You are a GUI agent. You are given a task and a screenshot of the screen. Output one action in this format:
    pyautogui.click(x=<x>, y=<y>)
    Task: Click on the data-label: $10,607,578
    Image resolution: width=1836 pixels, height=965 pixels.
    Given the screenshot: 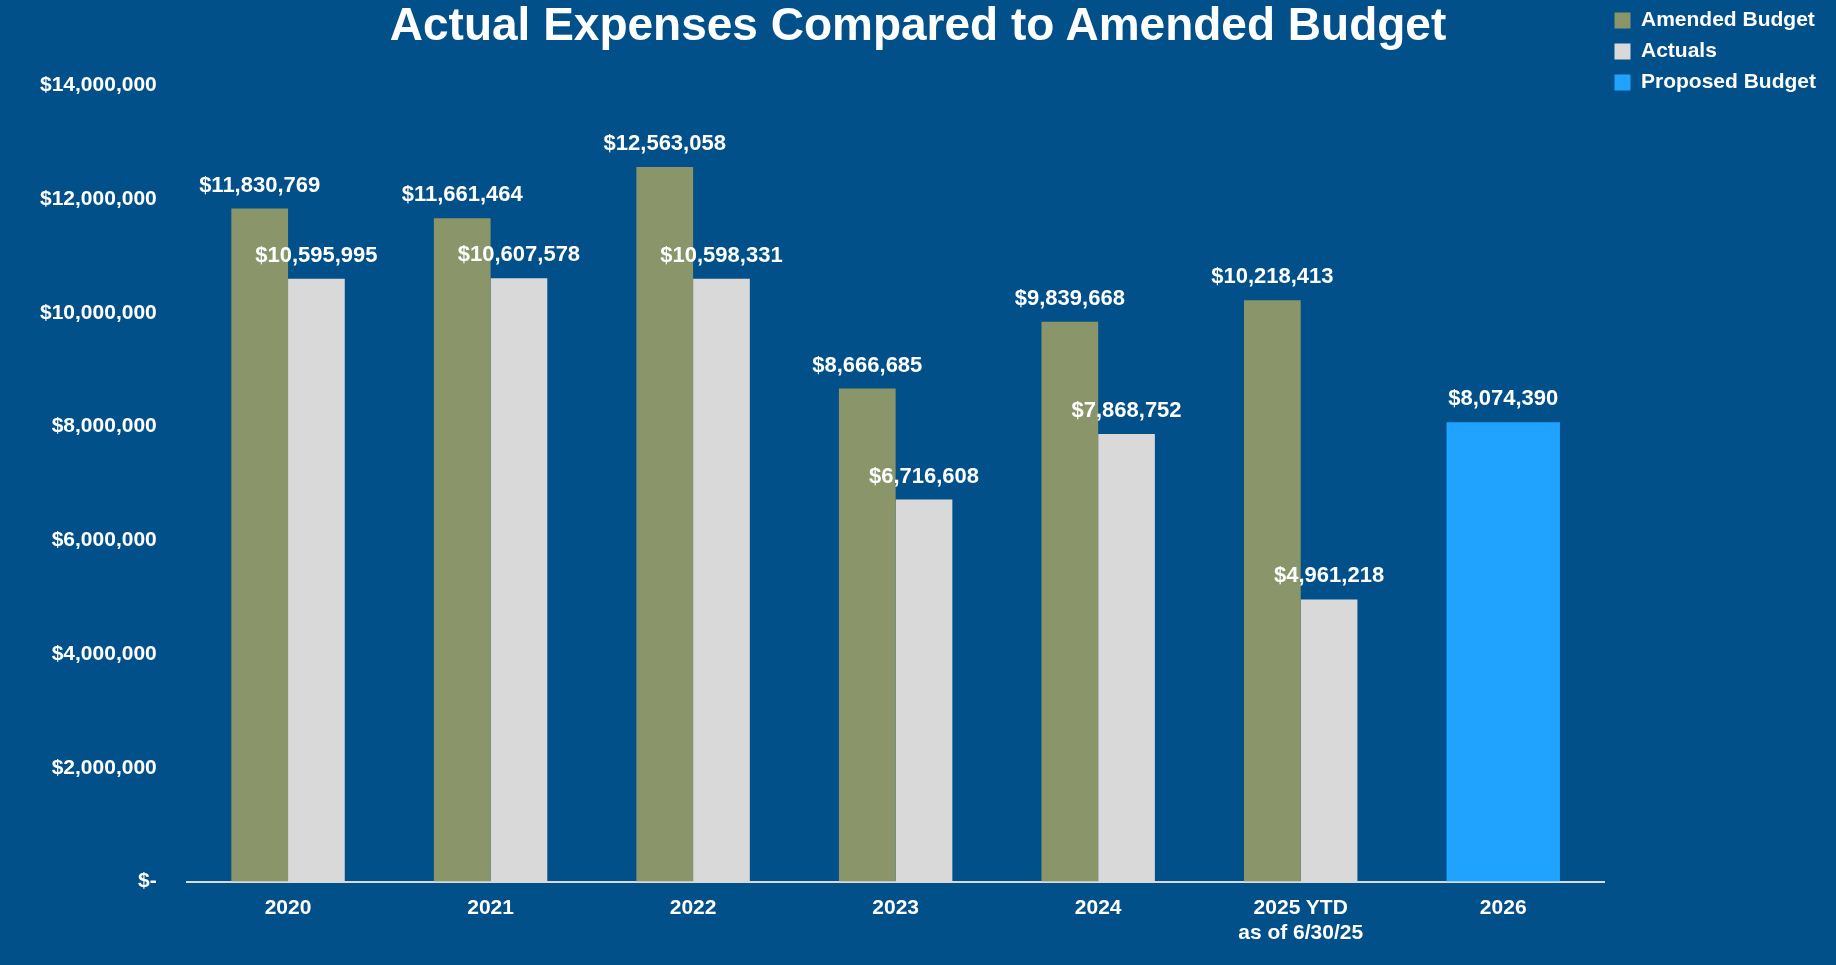 What is the action you would take?
    pyautogui.click(x=519, y=254)
    